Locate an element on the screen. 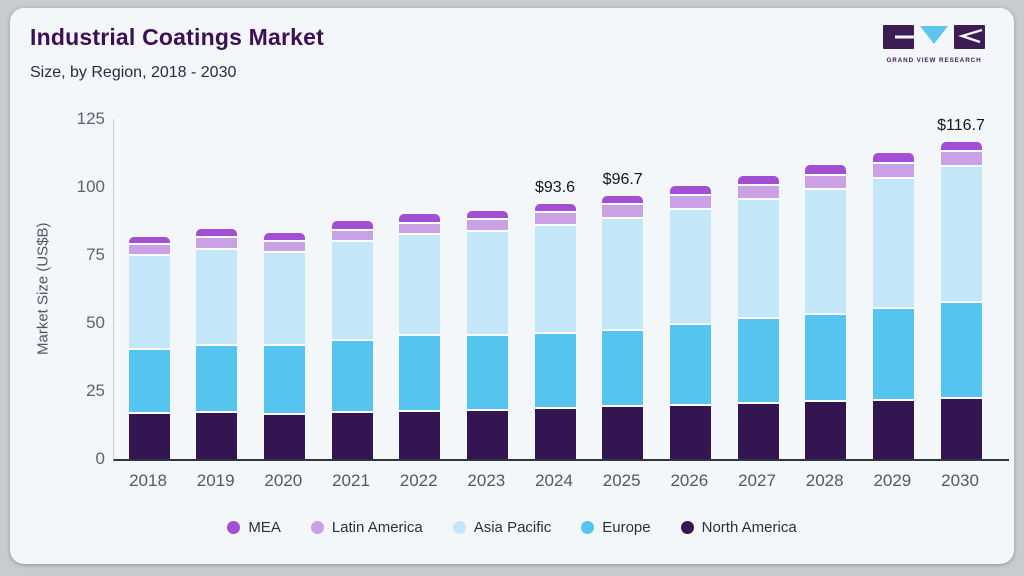 This screenshot has height=576, width=1024. bar-segment-2024-asia-pacific is located at coordinates (555, 280).